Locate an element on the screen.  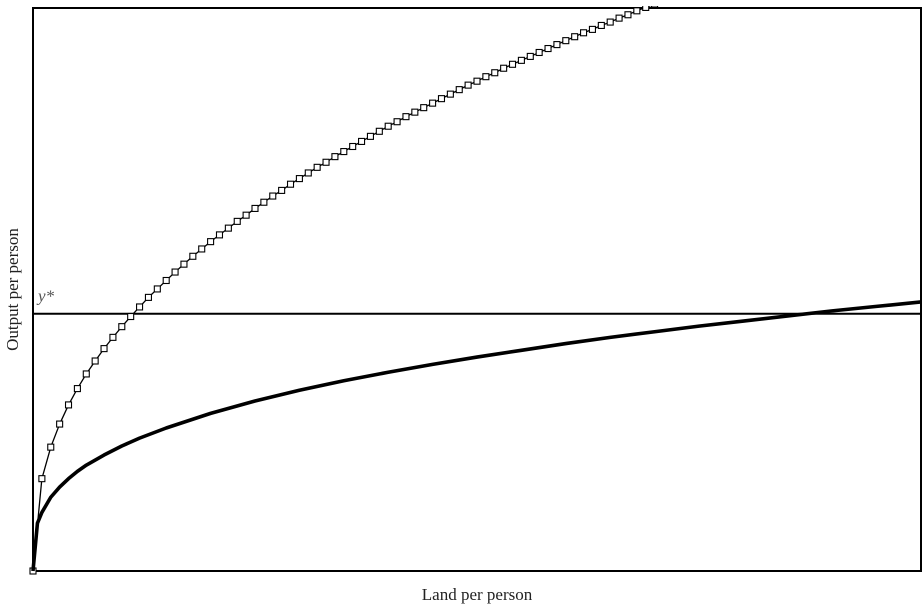
y-axis-label: Output per person is located at coordinates (12, 289).